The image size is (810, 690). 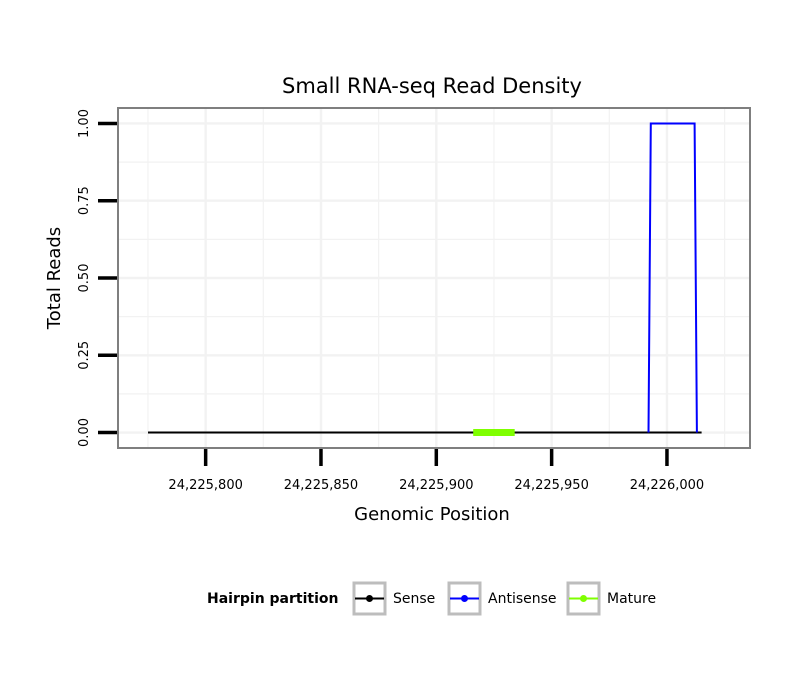 What do you see at coordinates (84, 355) in the screenshot?
I see `y-tick-label: 0.25` at bounding box center [84, 355].